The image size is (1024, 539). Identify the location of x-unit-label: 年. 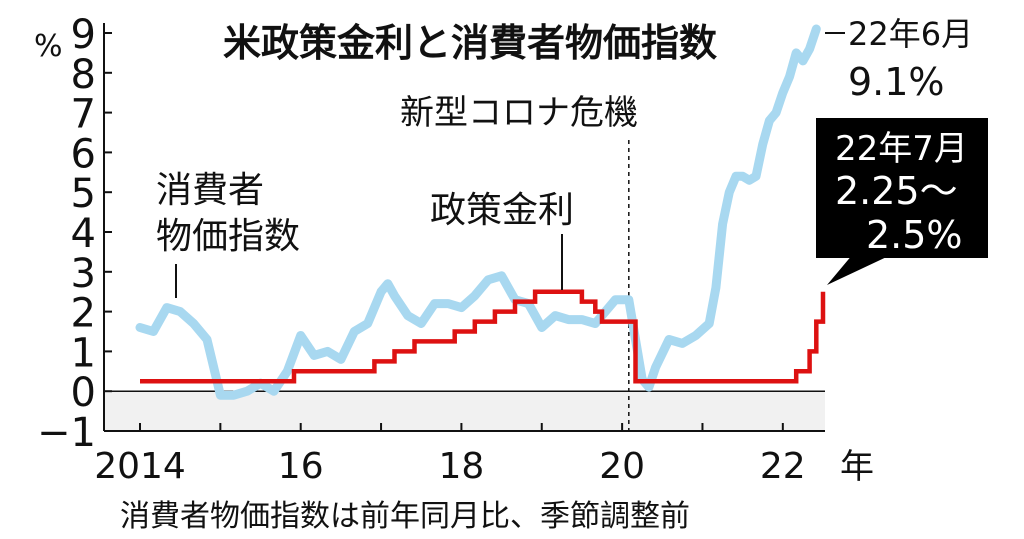
(857, 467).